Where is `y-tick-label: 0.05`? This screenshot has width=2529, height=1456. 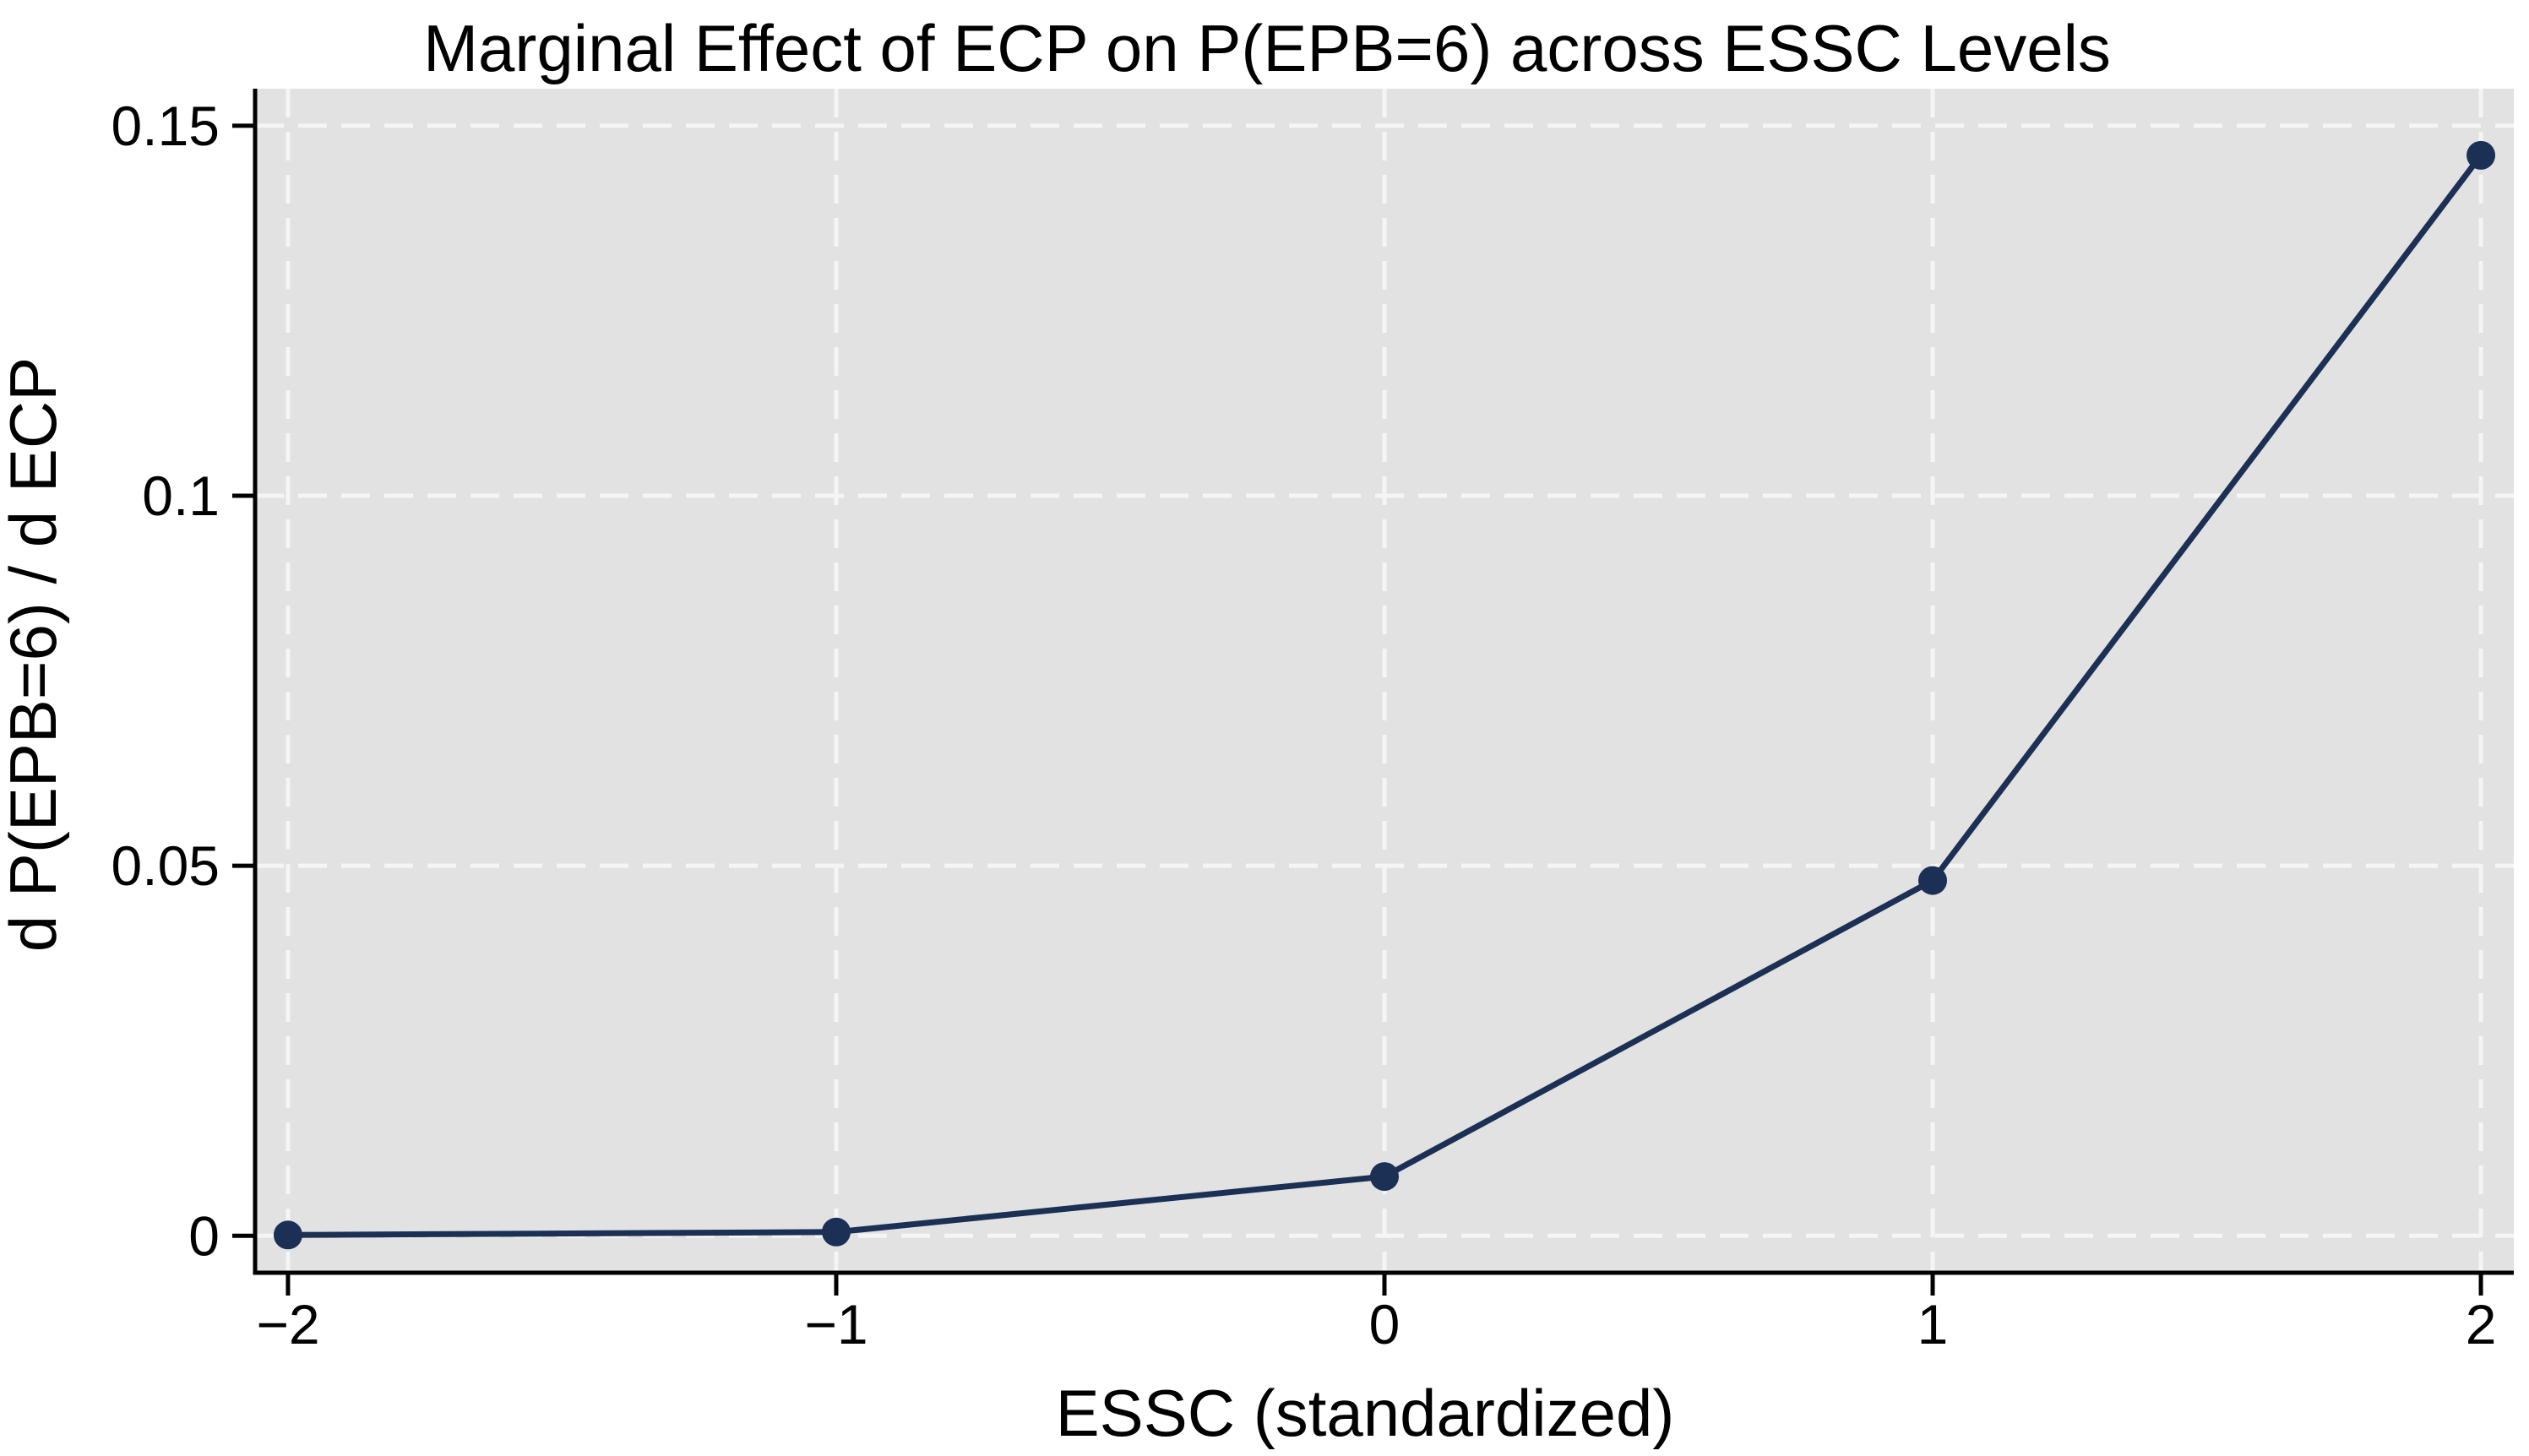
y-tick-label: 0.05 is located at coordinates (165, 866).